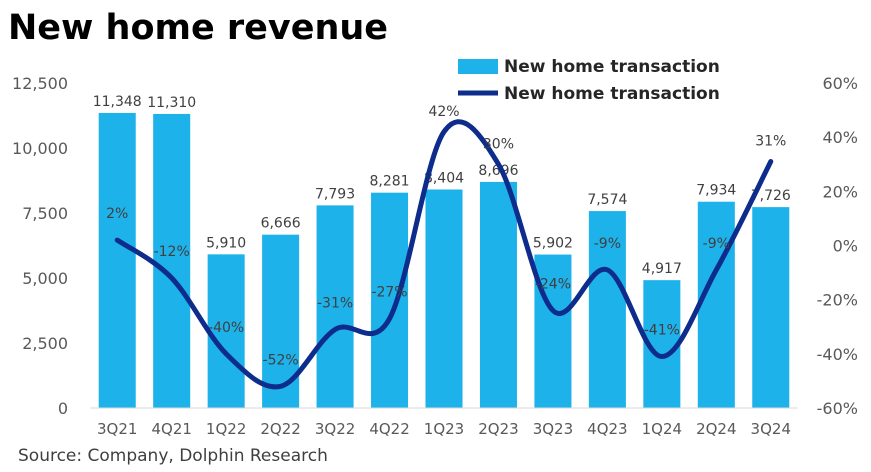 The image size is (871, 472). I want to click on category-label: 2Q22, so click(280, 429).